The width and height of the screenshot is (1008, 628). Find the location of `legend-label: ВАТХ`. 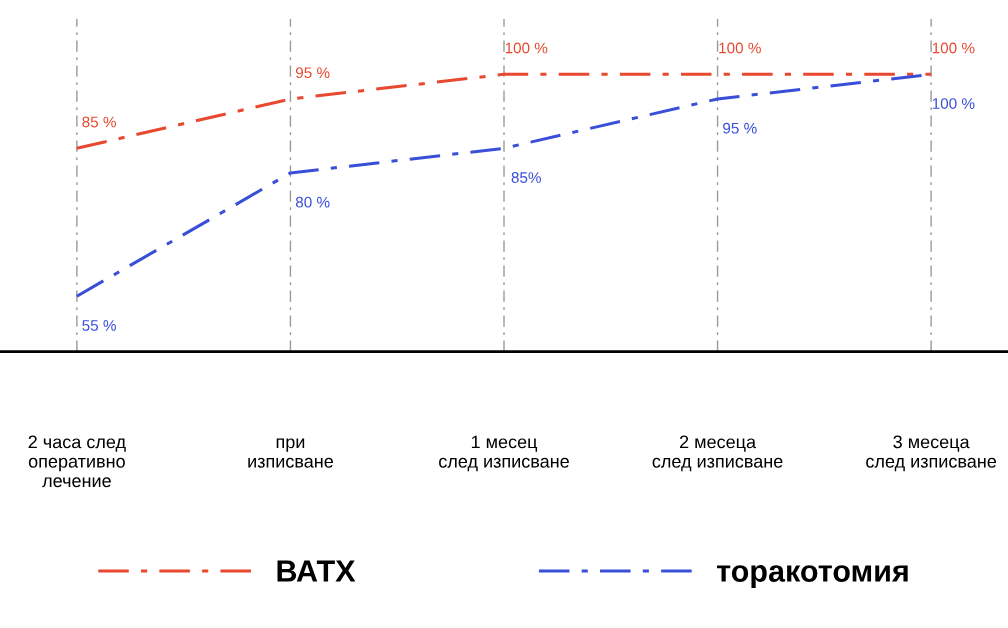

legend-label: ВАТХ is located at coordinates (316, 571).